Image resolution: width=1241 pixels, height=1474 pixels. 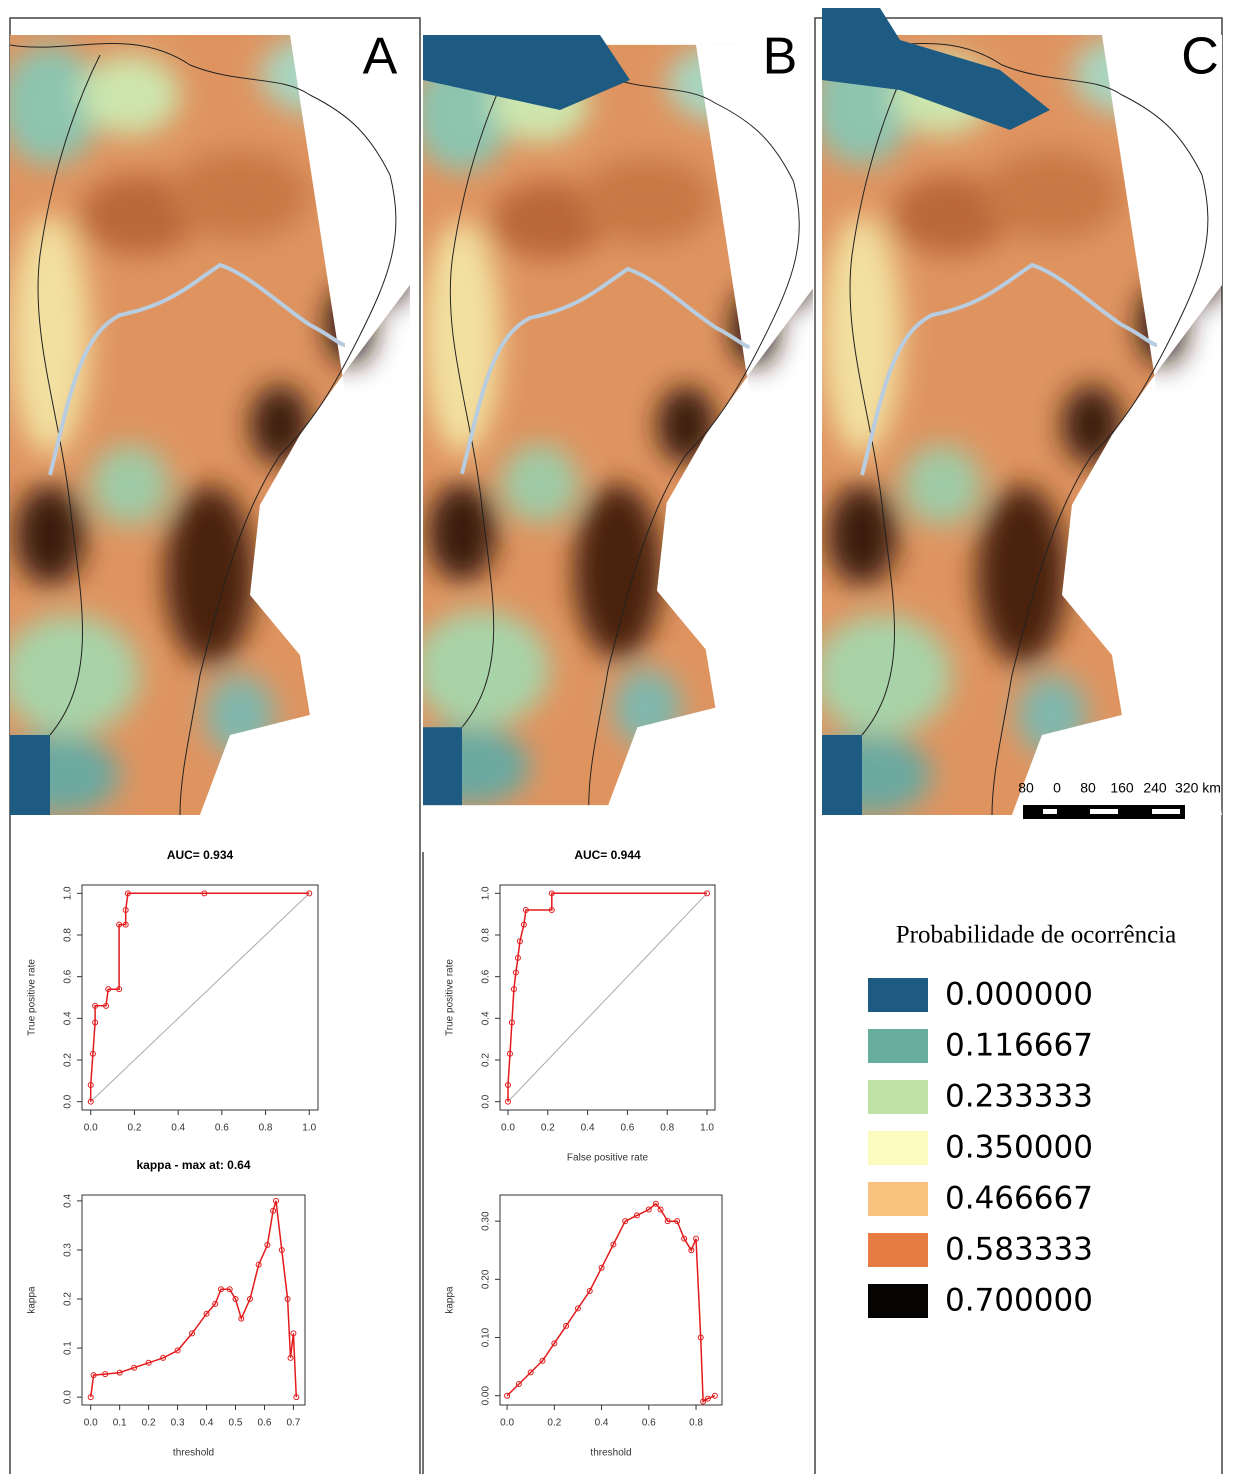 What do you see at coordinates (1019, 1250) in the screenshot?
I see `legend-label: 0.583333` at bounding box center [1019, 1250].